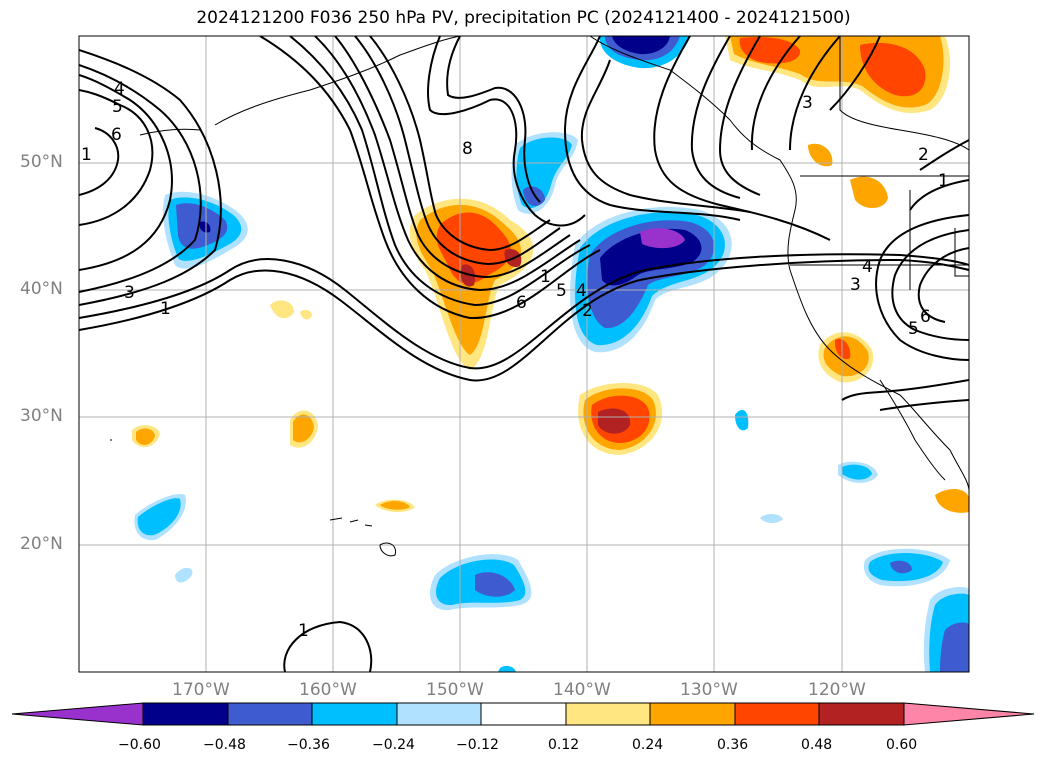  Describe the element at coordinates (393, 745) in the screenshot. I see `colorbar-label: −0.24` at that location.